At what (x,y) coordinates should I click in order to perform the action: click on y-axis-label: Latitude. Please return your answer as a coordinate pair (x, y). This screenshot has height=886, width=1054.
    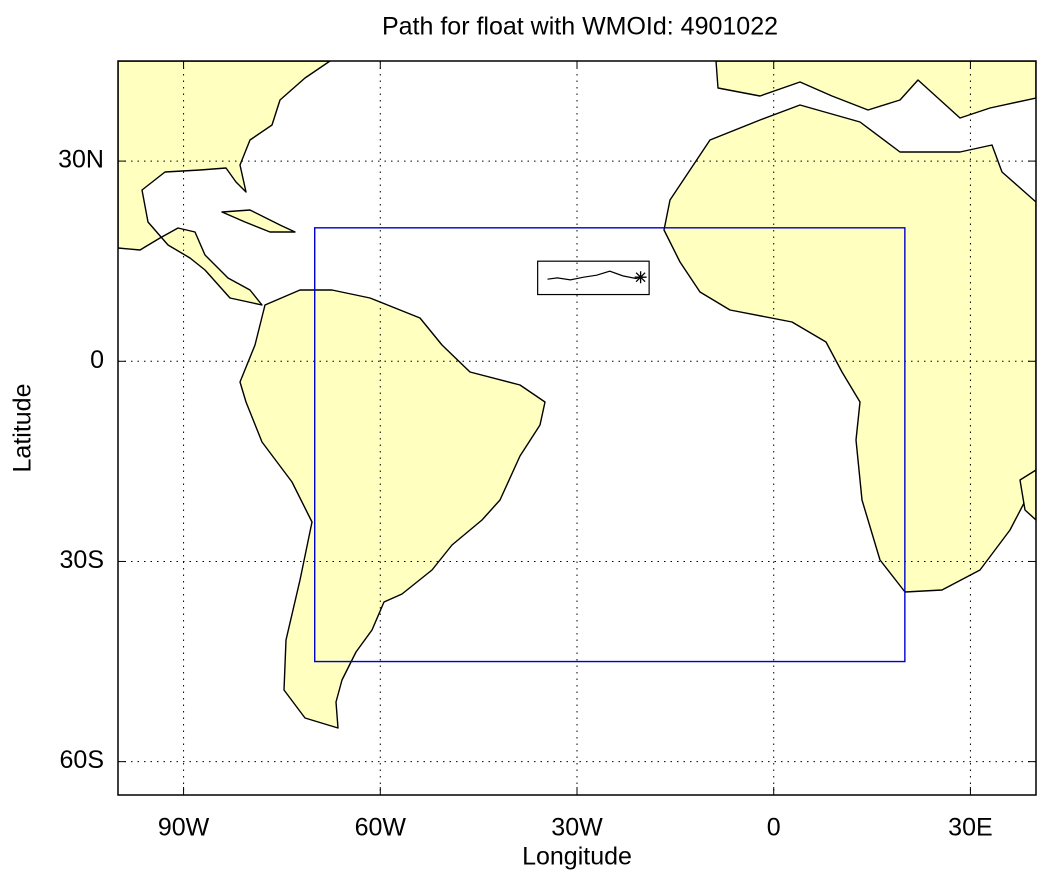
    Looking at the image, I should click on (23, 428).